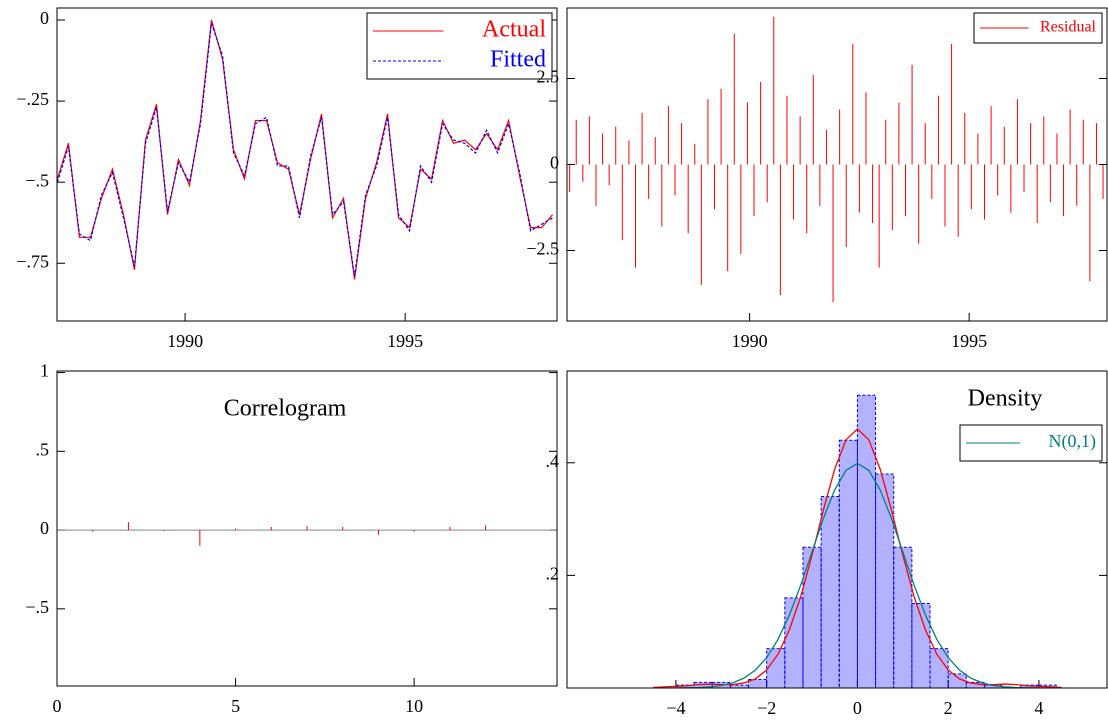 Image resolution: width=1108 pixels, height=726 pixels. Describe the element at coordinates (414, 706) in the screenshot. I see `x-tick-label: 10` at that location.